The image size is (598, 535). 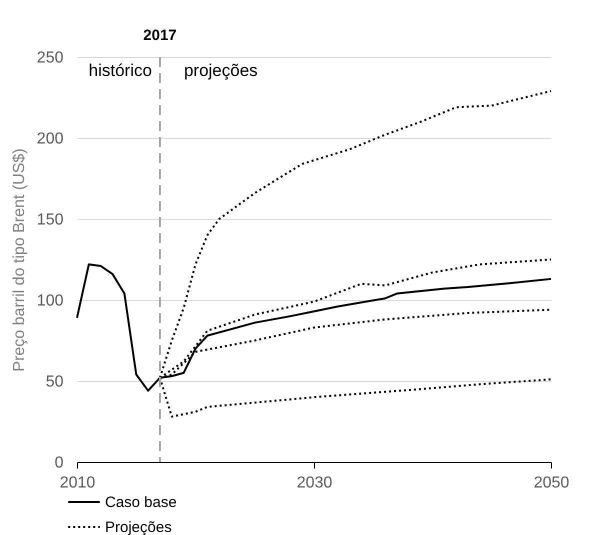 What do you see at coordinates (78, 483) in the screenshot?
I see `x-tick-label: 2010` at bounding box center [78, 483].